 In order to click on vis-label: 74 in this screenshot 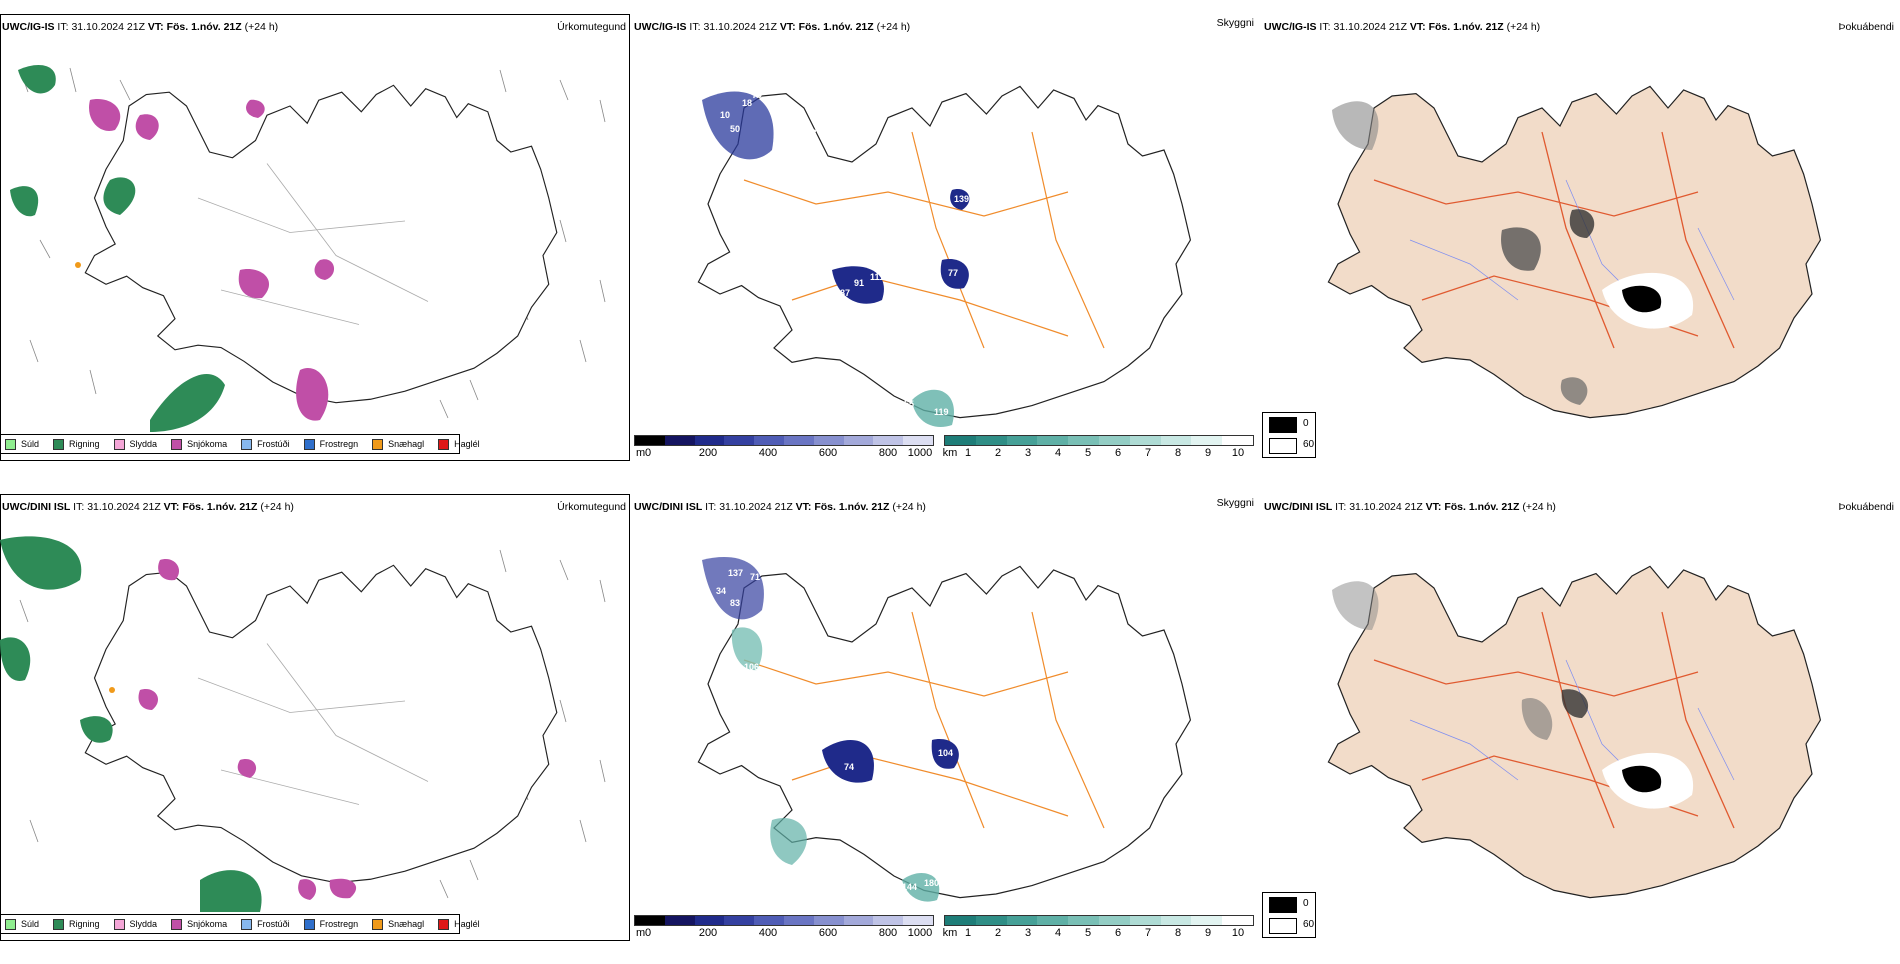, I will do `click(849, 767)`.